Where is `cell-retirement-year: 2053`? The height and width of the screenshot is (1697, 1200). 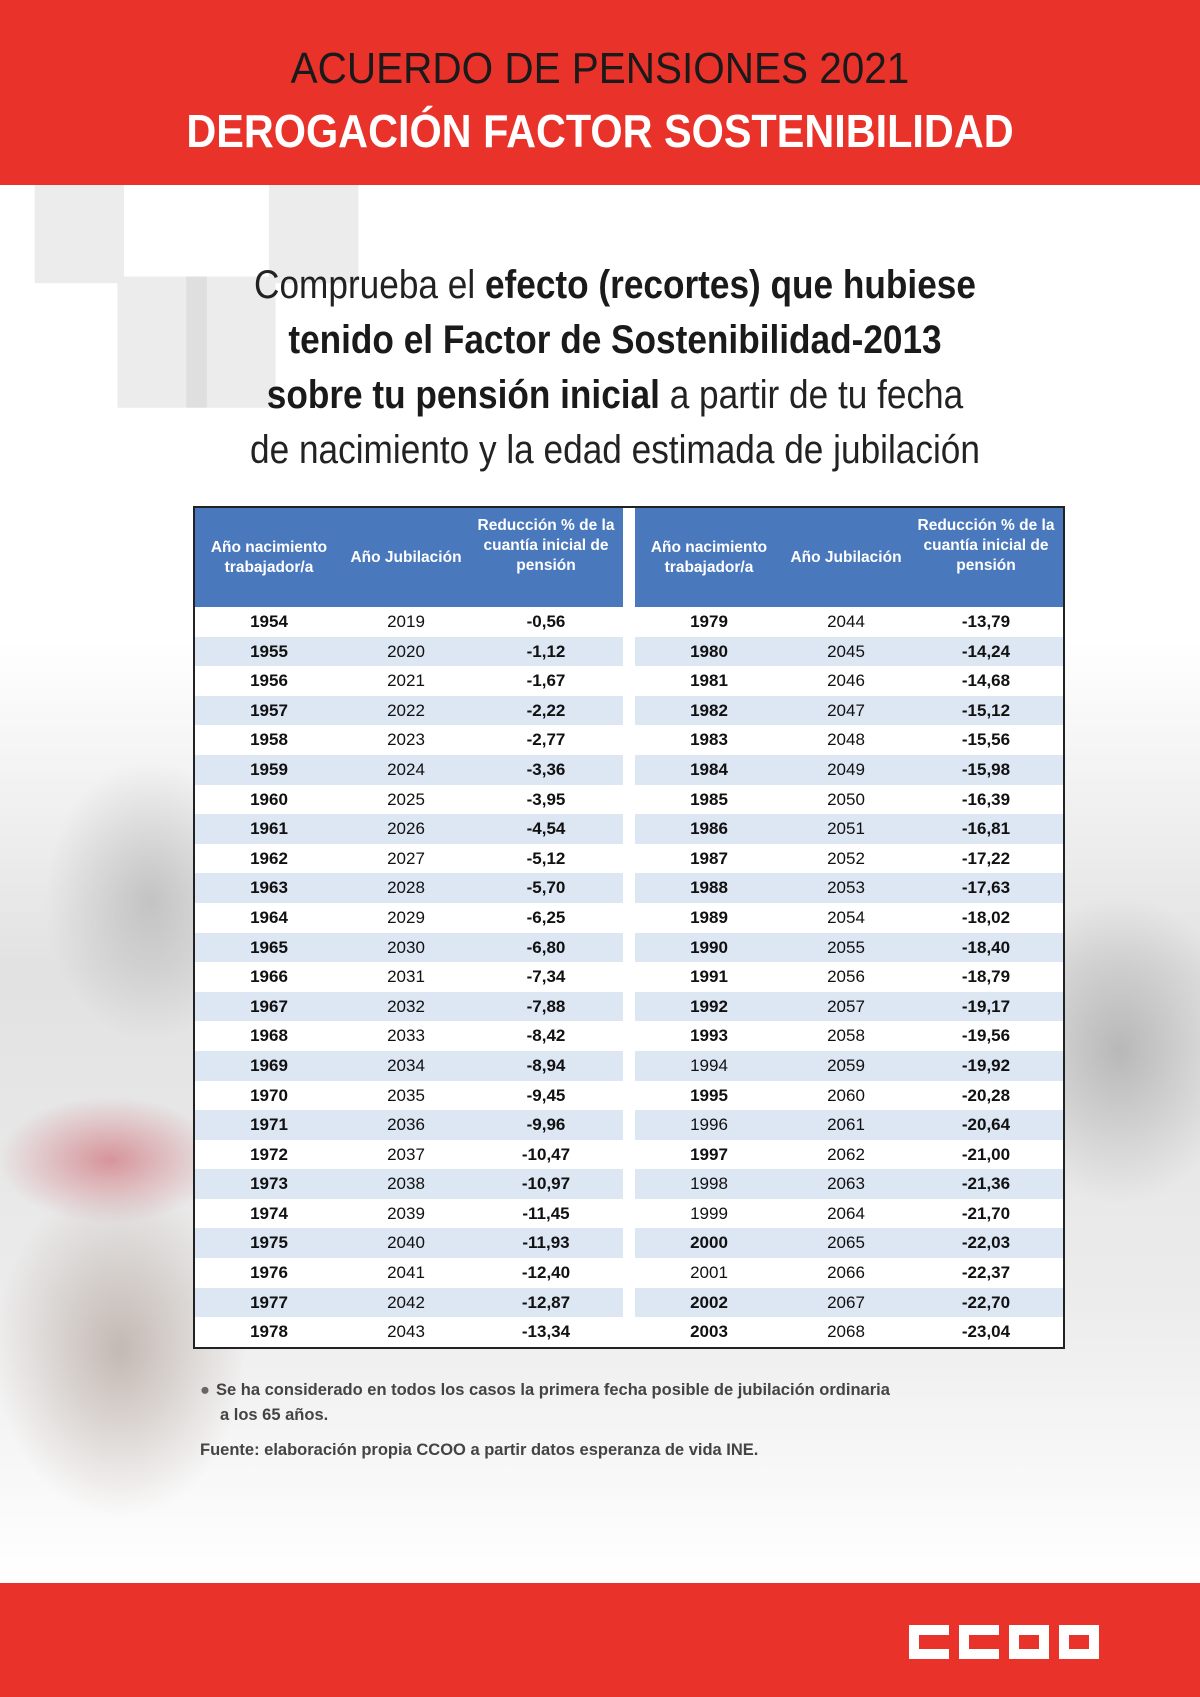
cell-retirement-year: 2053 is located at coordinates (846, 888).